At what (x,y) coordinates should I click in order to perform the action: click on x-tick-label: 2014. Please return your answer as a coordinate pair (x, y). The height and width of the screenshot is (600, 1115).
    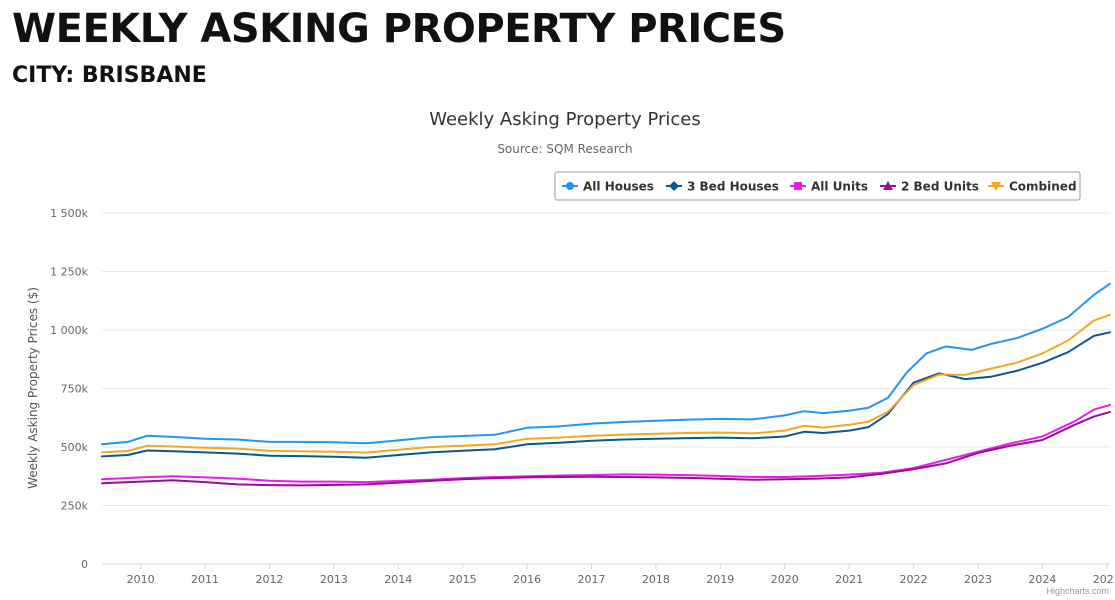
    Looking at the image, I should click on (398, 579).